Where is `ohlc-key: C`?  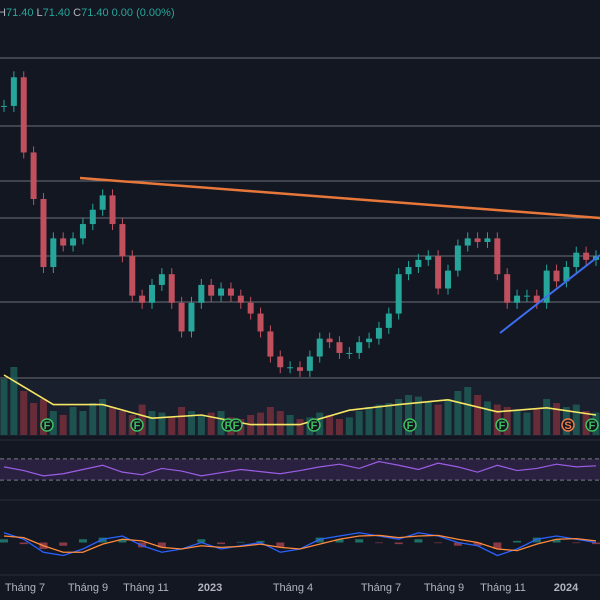
ohlc-key: C is located at coordinates (77, 13).